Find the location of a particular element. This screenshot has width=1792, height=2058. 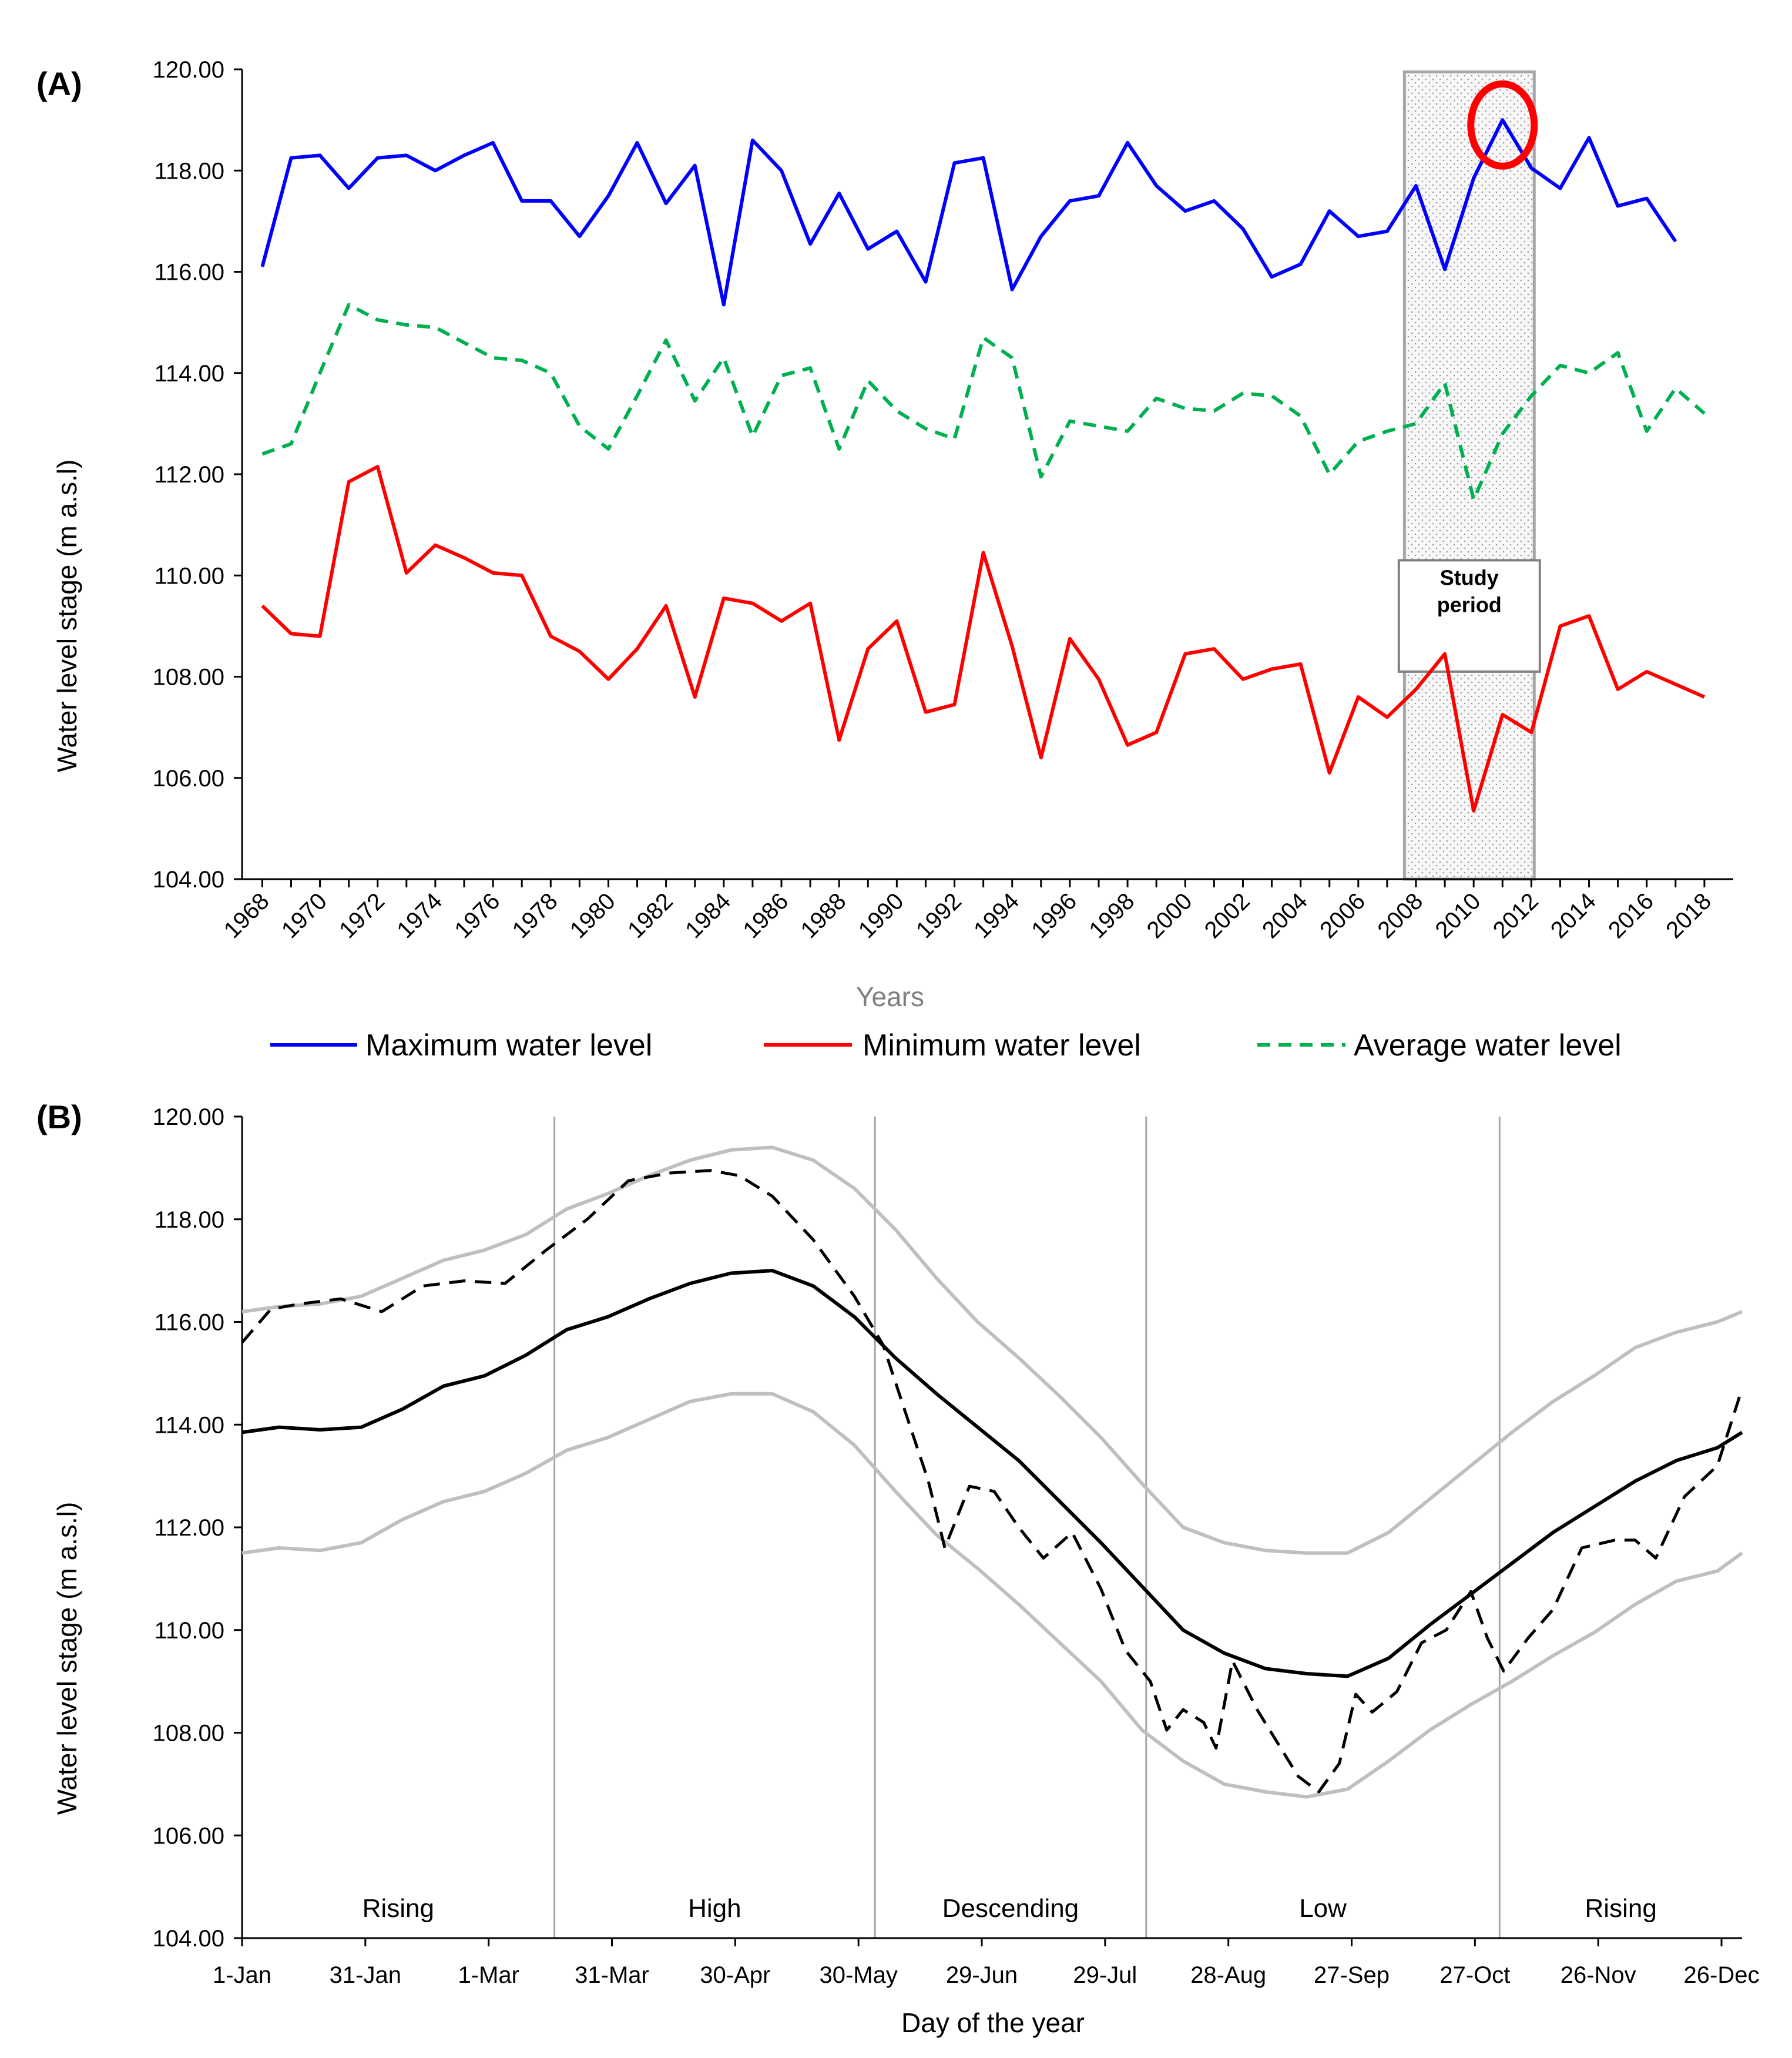

phase-label: High is located at coordinates (714, 1908).